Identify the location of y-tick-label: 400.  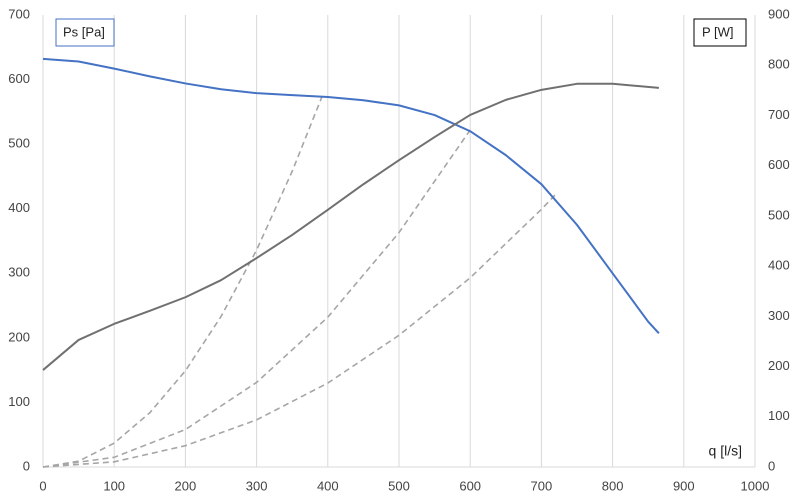
(19, 207).